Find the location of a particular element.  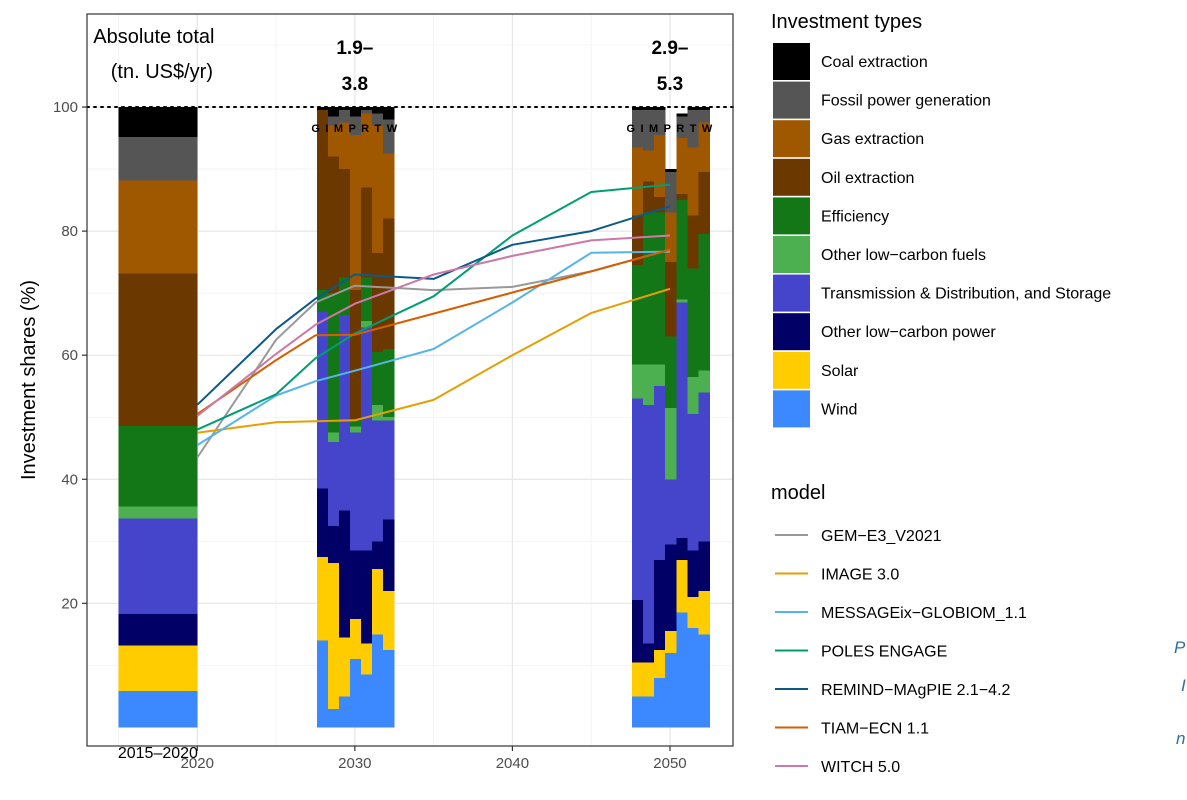

legend-swatch-wind is located at coordinates (791, 409).